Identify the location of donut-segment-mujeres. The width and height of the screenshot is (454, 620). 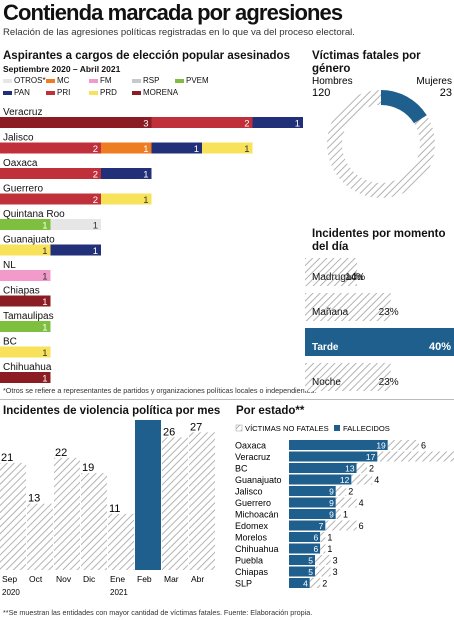
(404, 107).